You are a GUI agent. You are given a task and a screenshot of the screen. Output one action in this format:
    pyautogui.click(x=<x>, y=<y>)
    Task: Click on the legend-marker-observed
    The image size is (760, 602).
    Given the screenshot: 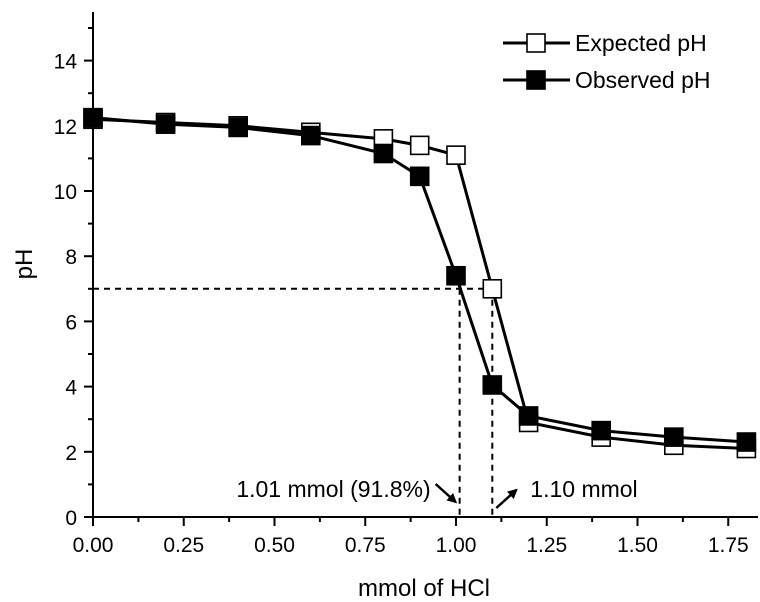 What is the action you would take?
    pyautogui.click(x=536, y=80)
    